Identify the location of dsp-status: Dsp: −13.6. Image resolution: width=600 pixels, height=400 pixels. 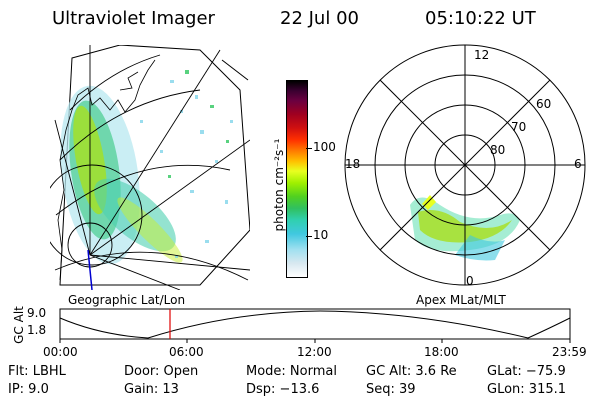
(283, 389).